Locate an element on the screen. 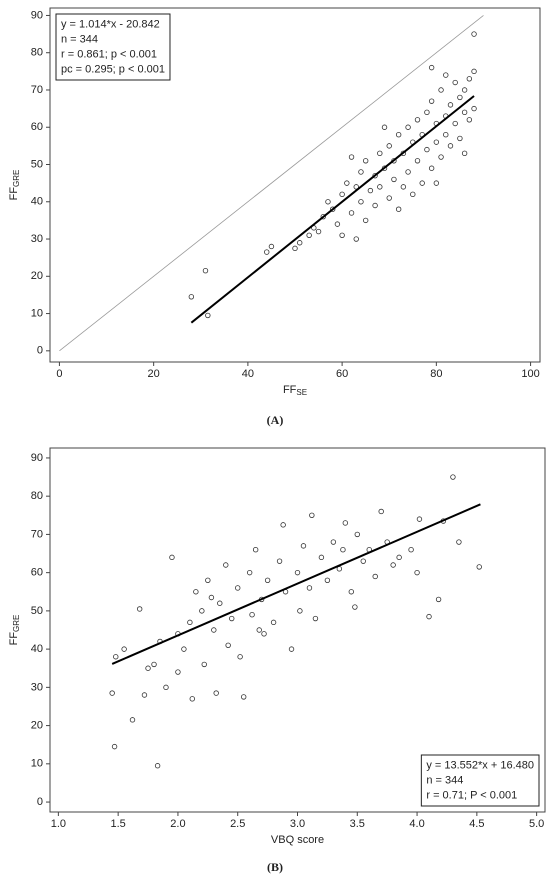 This screenshot has width=550, height=881. y-label-sub: GRE is located at coordinates (16, 623).